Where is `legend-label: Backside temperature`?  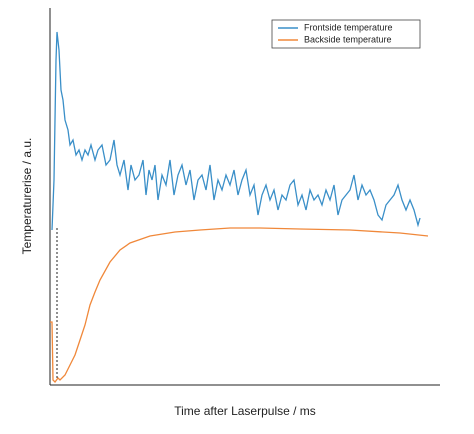
legend-label: Backside temperature is located at coordinates (348, 39).